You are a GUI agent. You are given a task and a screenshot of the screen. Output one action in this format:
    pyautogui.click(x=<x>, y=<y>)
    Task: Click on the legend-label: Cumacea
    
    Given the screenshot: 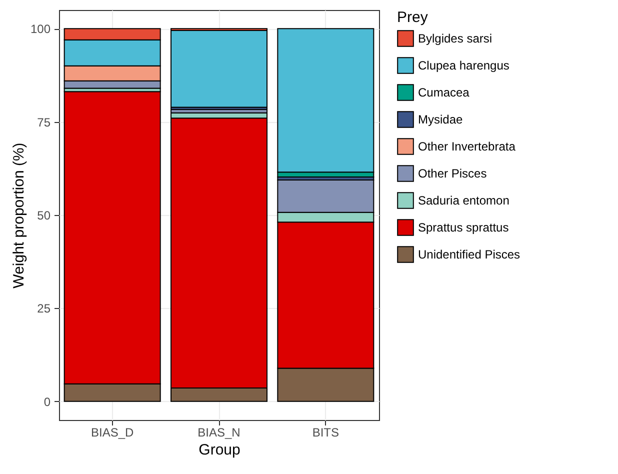 What is the action you would take?
    pyautogui.click(x=444, y=93)
    